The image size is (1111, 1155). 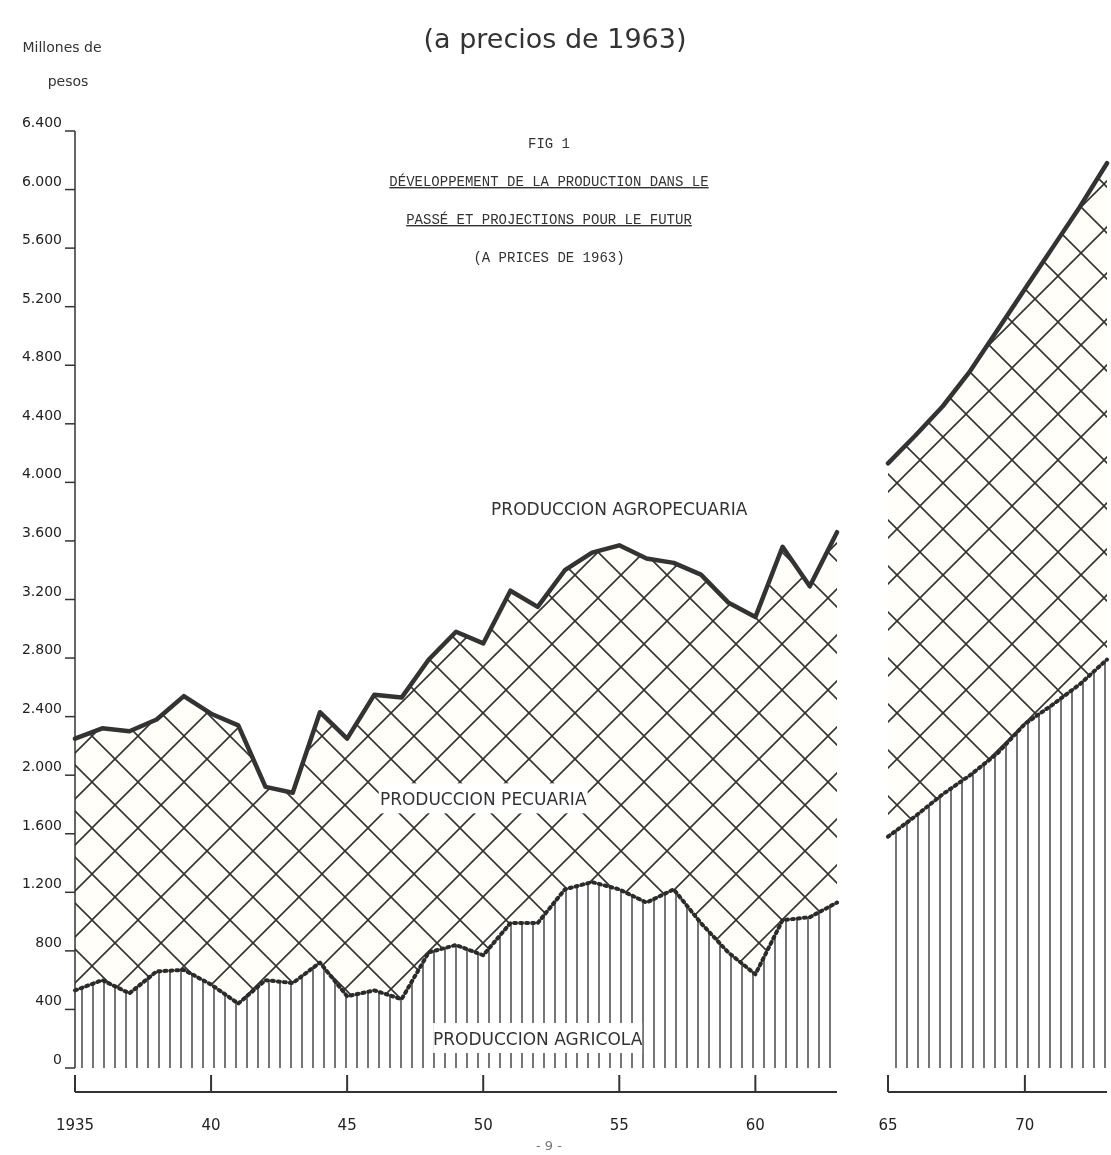 What do you see at coordinates (41, 766) in the screenshot?
I see `y-tick-label: 2.000` at bounding box center [41, 766].